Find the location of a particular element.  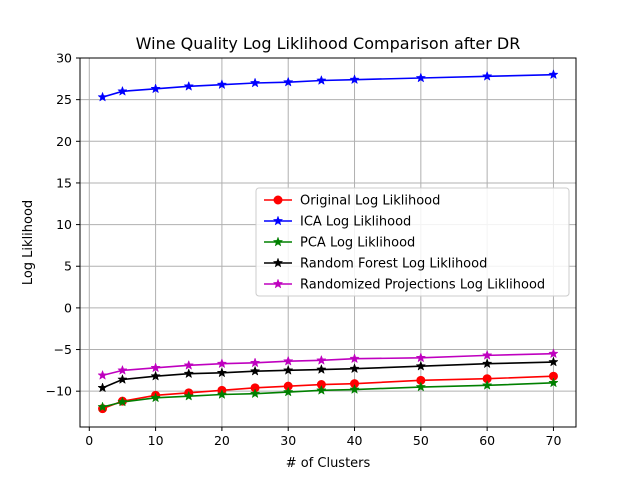

y-tick-label: 0 is located at coordinates (68, 307).